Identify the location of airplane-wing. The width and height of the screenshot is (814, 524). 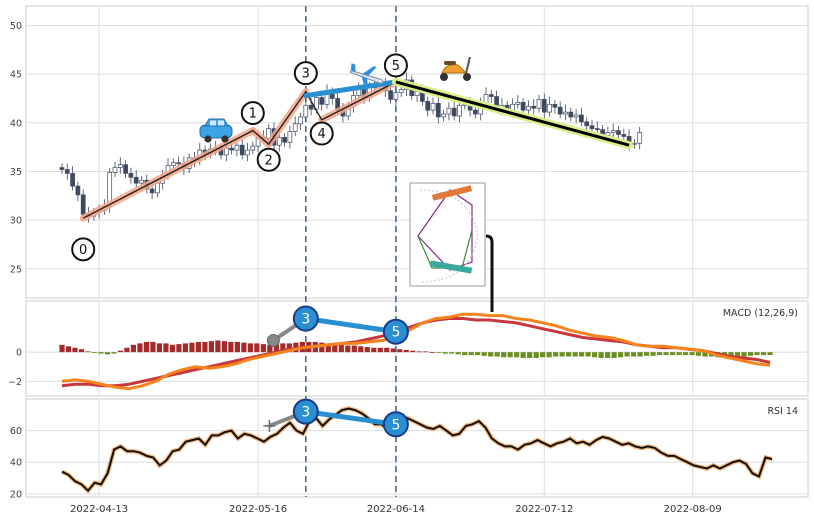
(369, 71).